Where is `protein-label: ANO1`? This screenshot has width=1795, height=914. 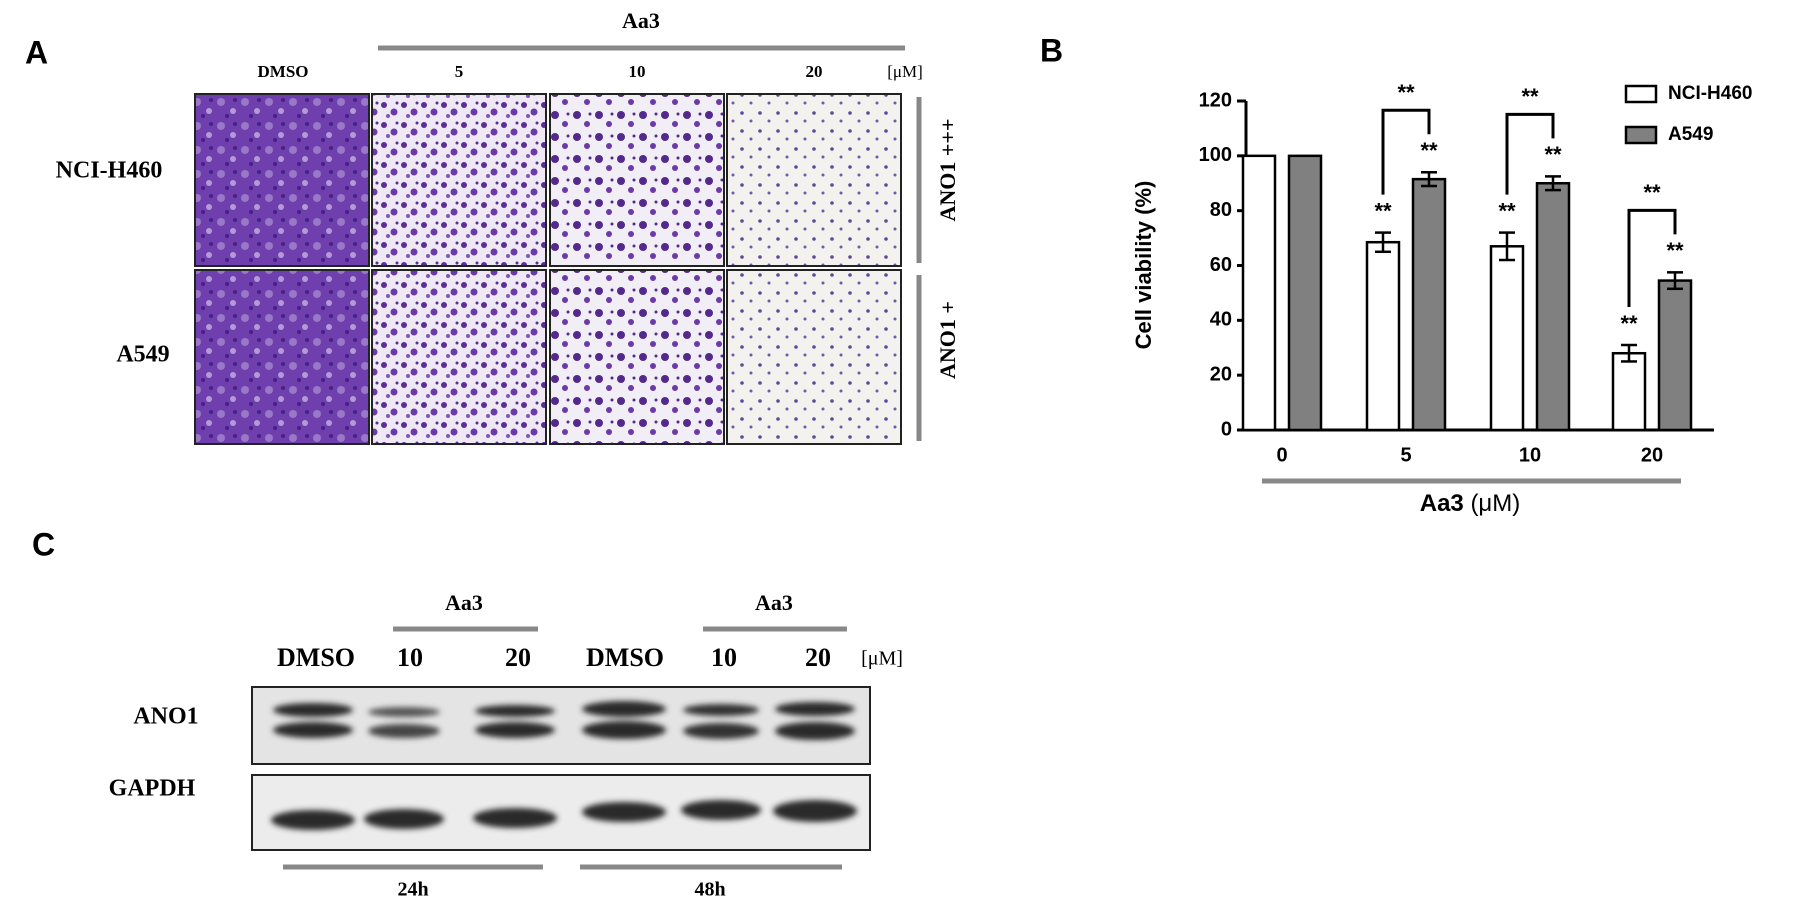 protein-label: ANO1 is located at coordinates (165, 717).